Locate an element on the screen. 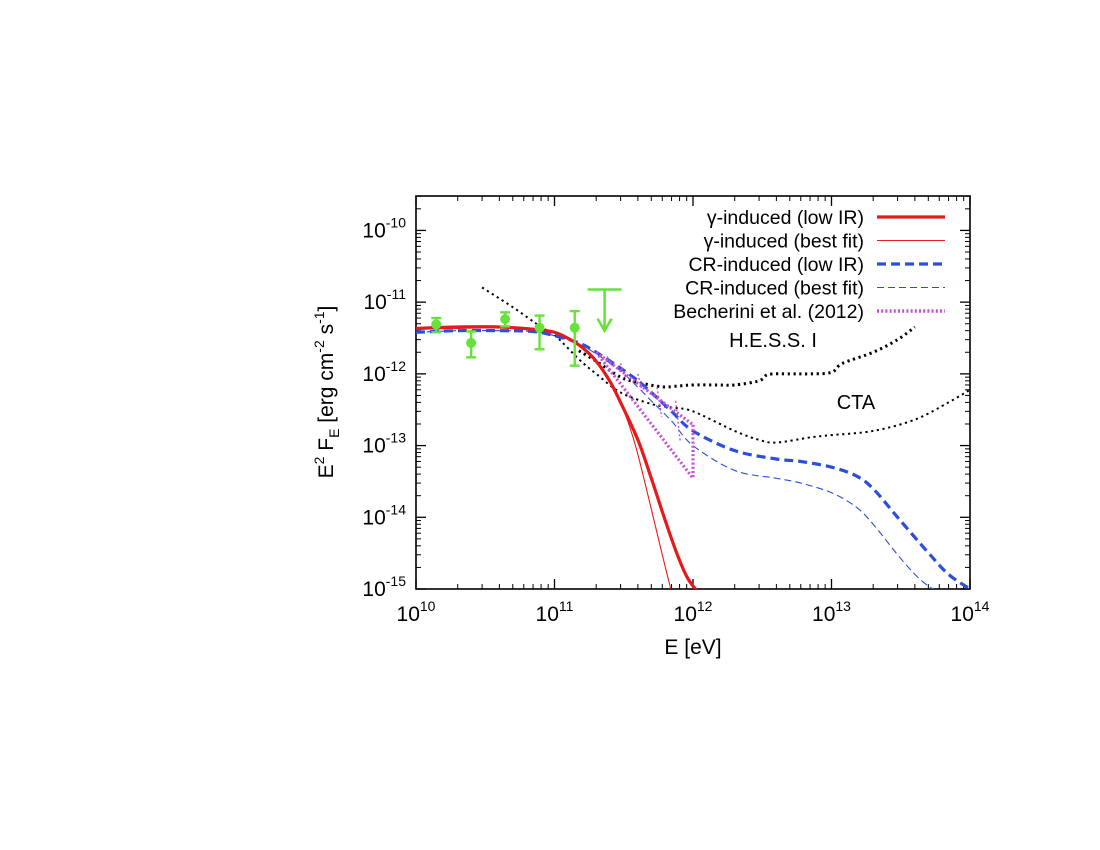 The width and height of the screenshot is (1100, 850). y-tick-label: 10-13 is located at coordinates (384, 444).